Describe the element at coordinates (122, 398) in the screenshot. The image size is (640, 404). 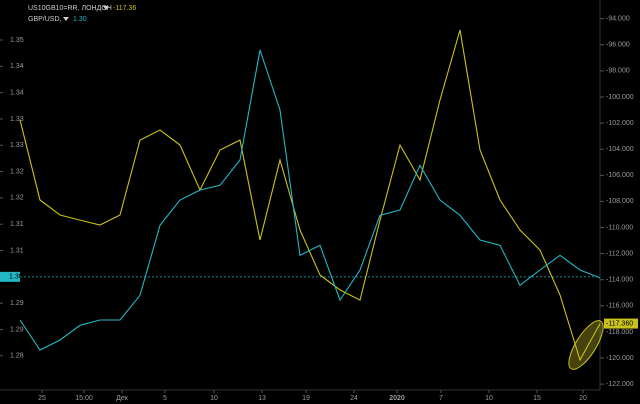
I see `x-tick-label: Дек` at that location.